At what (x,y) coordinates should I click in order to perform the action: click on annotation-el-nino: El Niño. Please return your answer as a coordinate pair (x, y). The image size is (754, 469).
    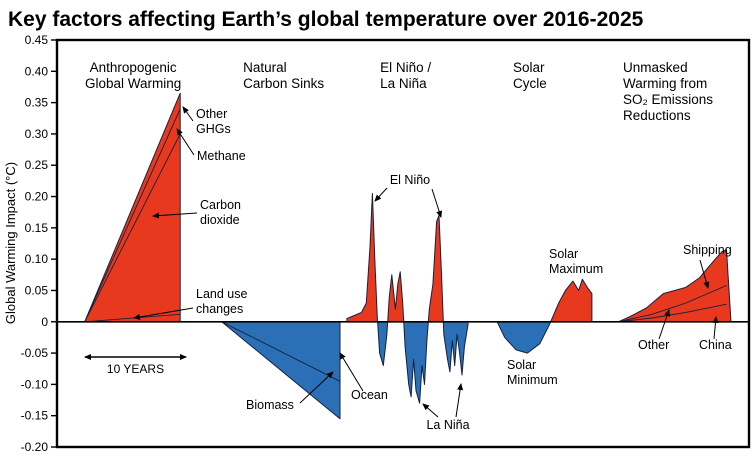
    Looking at the image, I should click on (410, 180).